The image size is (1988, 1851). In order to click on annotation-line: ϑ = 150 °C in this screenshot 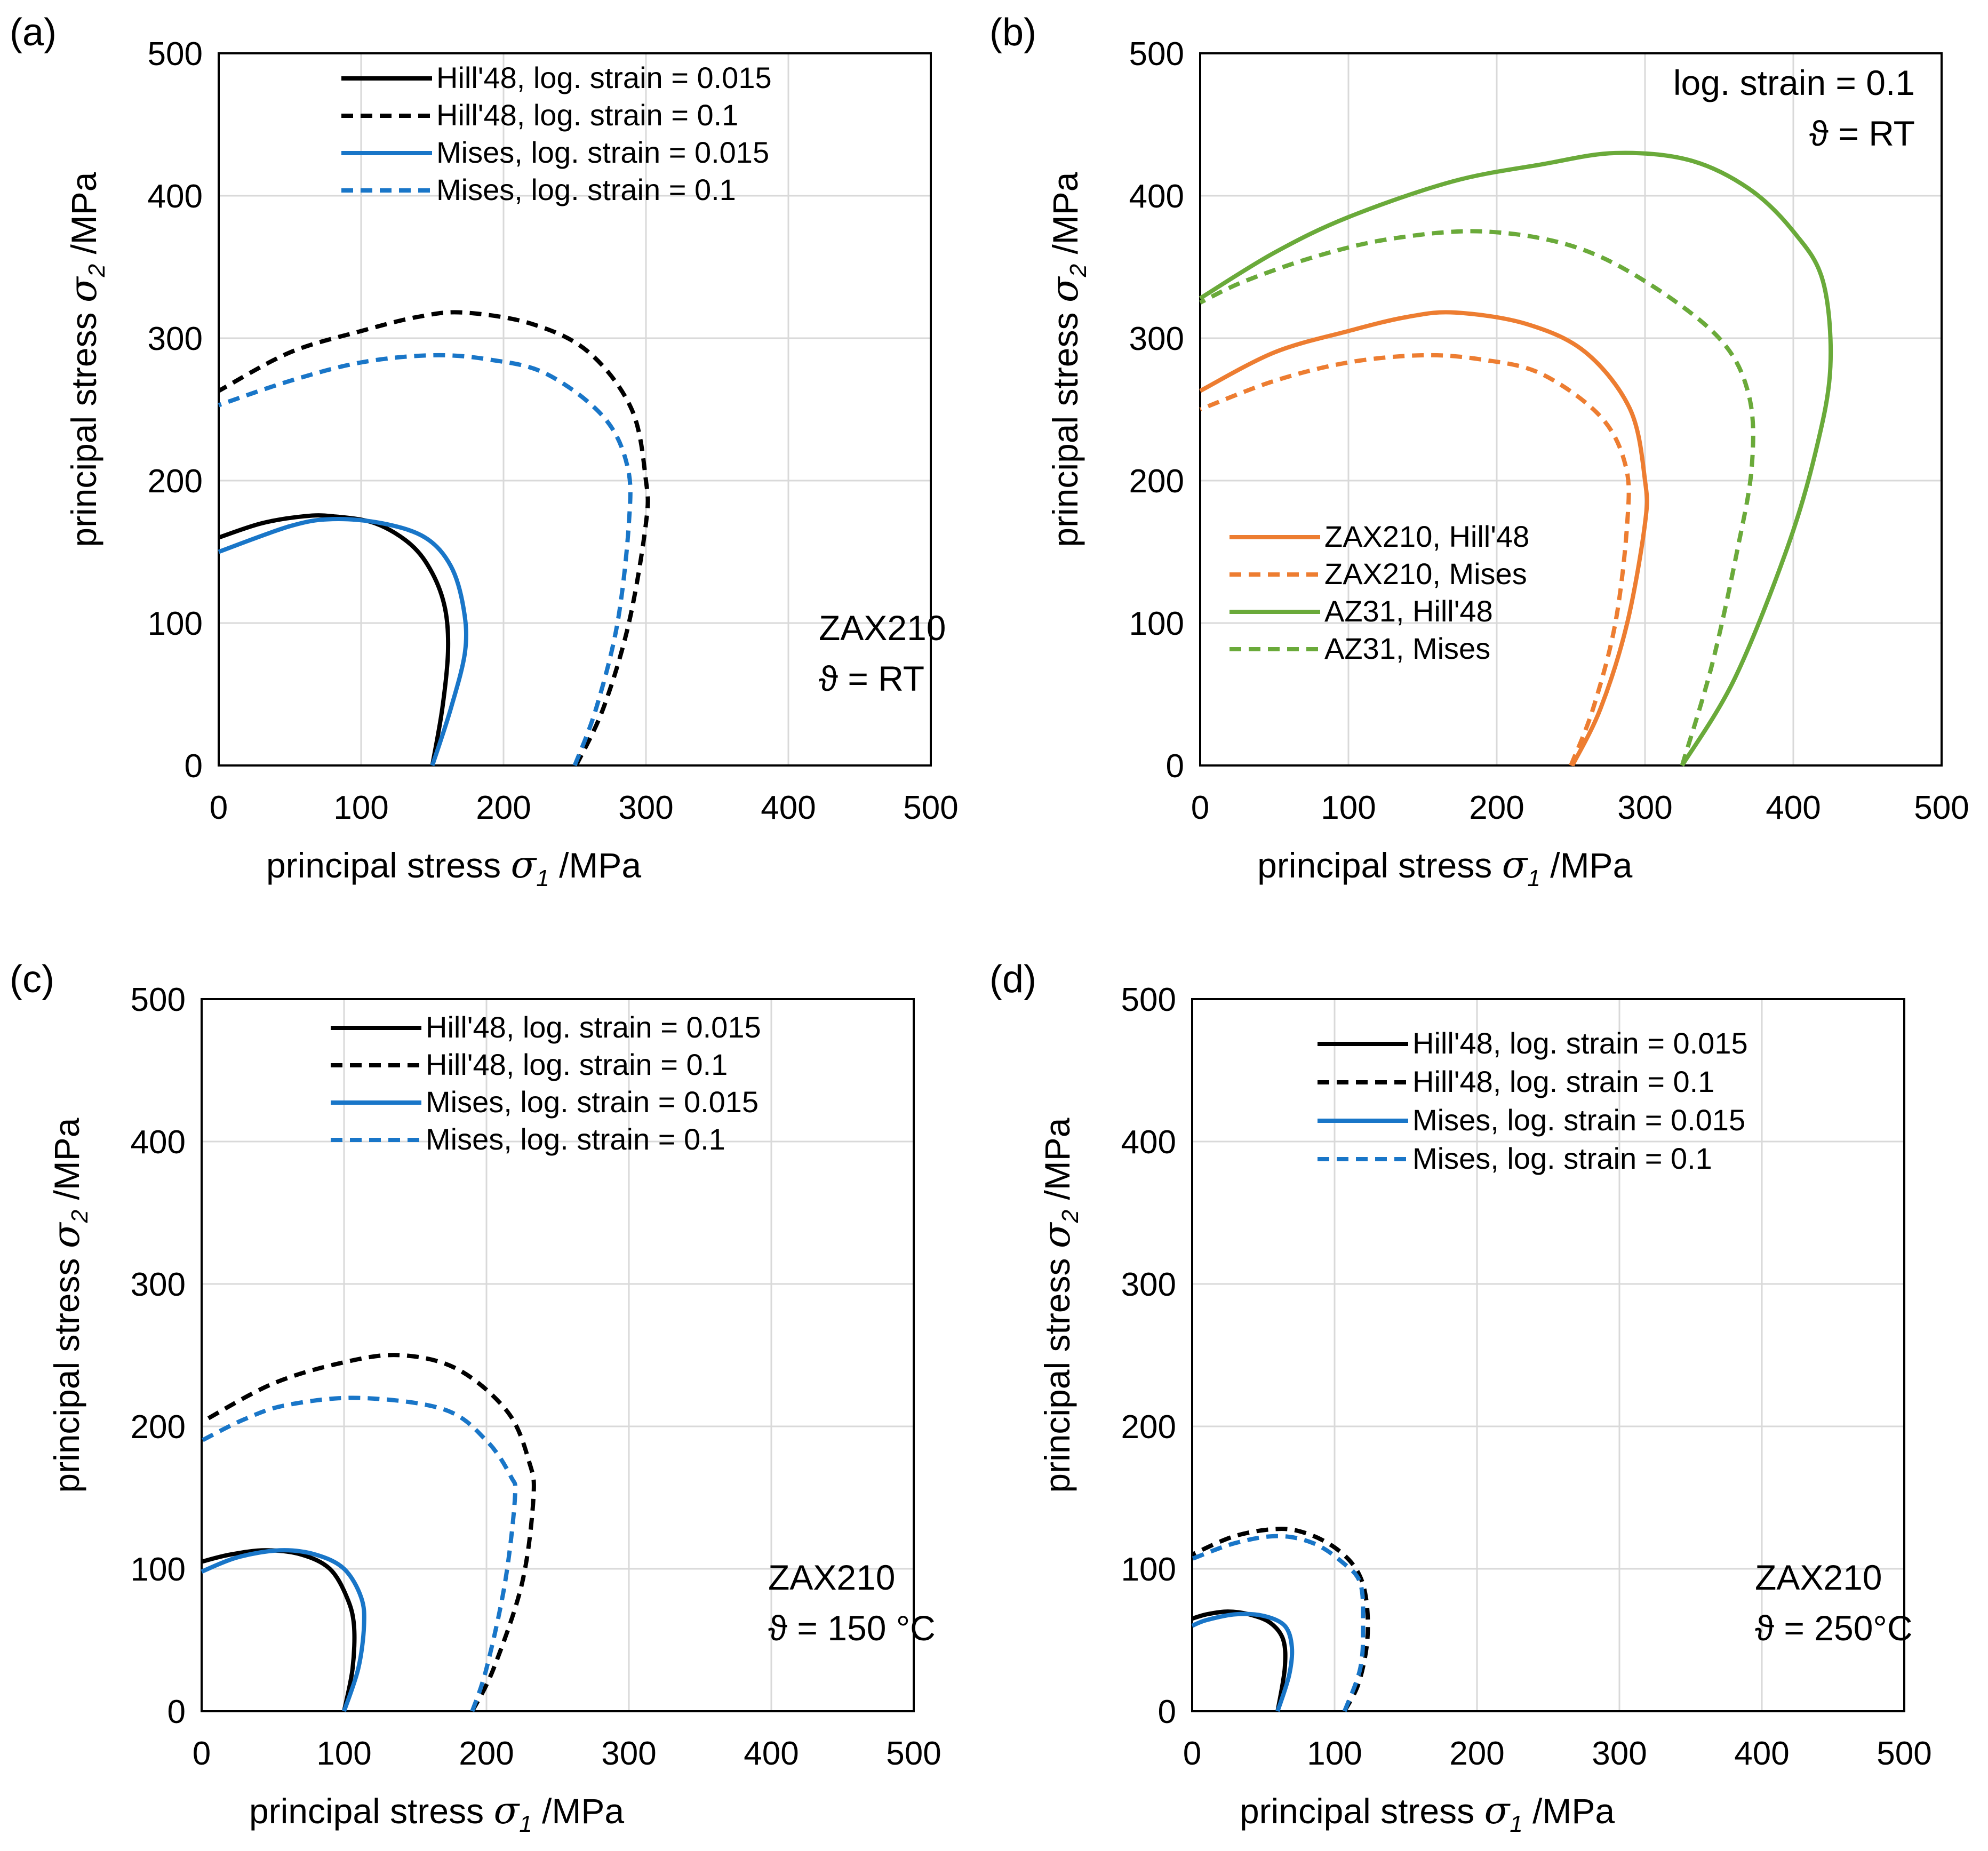, I will do `click(852, 1628)`.